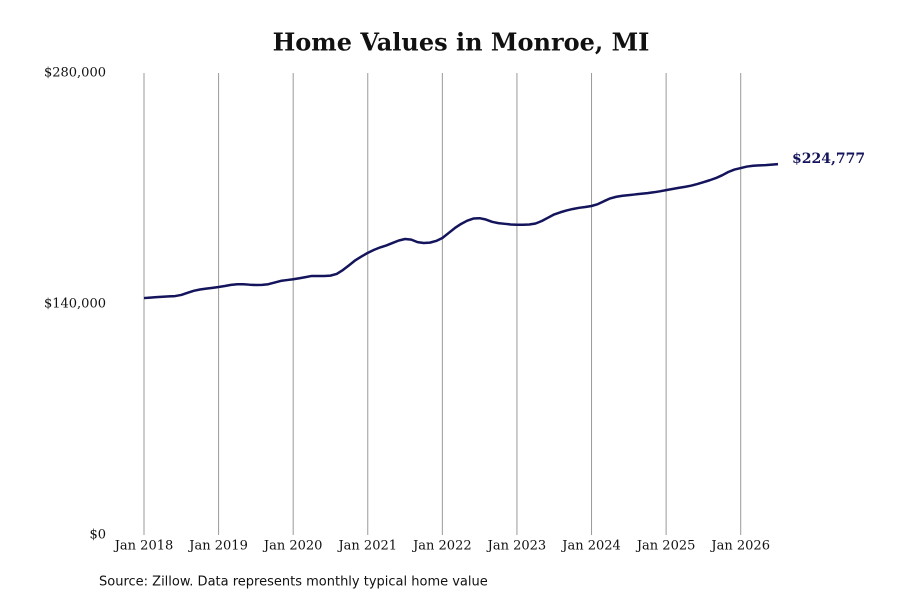 This screenshot has width=900, height=600. Describe the element at coordinates (516, 546) in the screenshot. I see `x-tick-label: Jan 2023` at that location.